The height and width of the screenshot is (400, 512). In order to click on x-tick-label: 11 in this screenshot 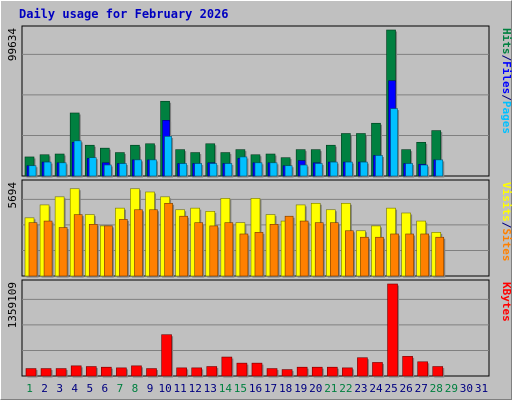, I will do `click(180, 388)`.